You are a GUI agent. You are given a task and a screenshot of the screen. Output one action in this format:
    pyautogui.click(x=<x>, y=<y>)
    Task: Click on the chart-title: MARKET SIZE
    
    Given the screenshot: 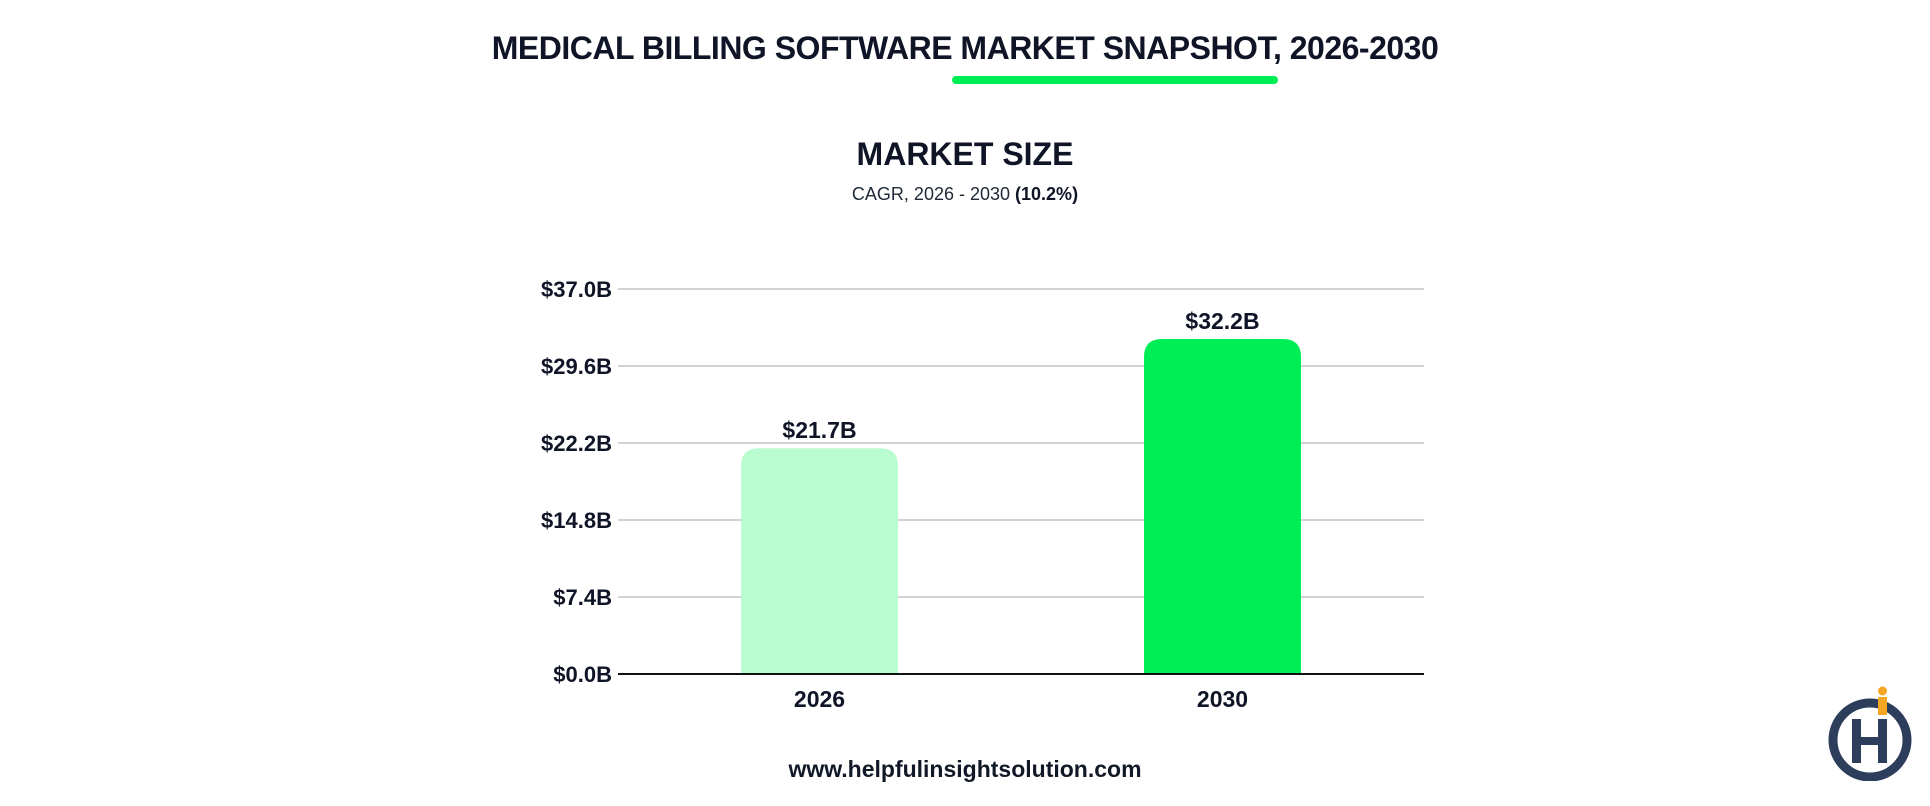 What is the action you would take?
    pyautogui.click(x=965, y=154)
    